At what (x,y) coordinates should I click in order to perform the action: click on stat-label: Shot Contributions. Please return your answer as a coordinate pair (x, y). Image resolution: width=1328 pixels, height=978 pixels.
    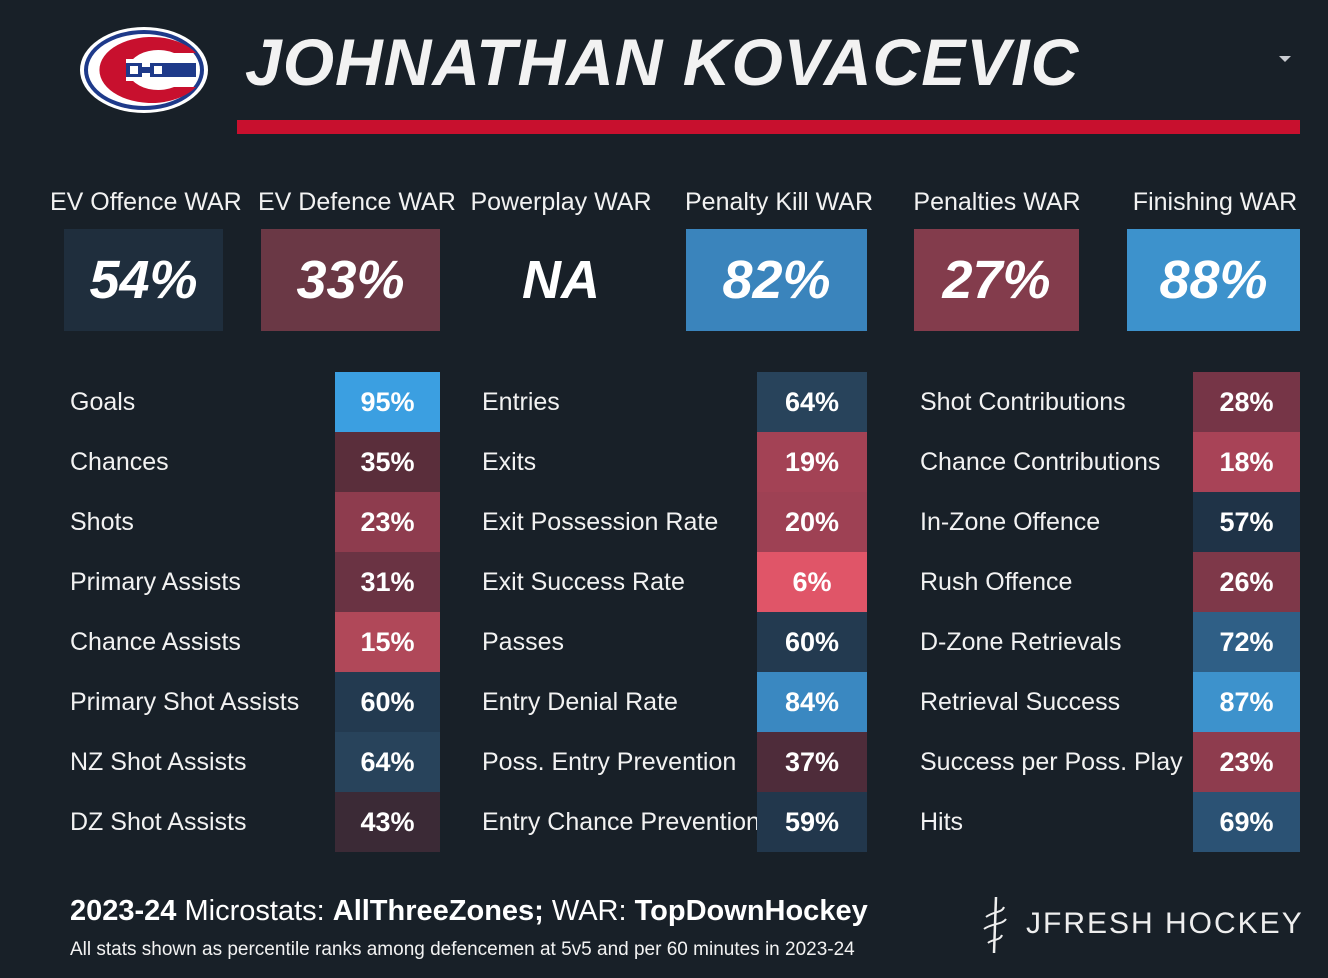
    Looking at the image, I should click on (1023, 402).